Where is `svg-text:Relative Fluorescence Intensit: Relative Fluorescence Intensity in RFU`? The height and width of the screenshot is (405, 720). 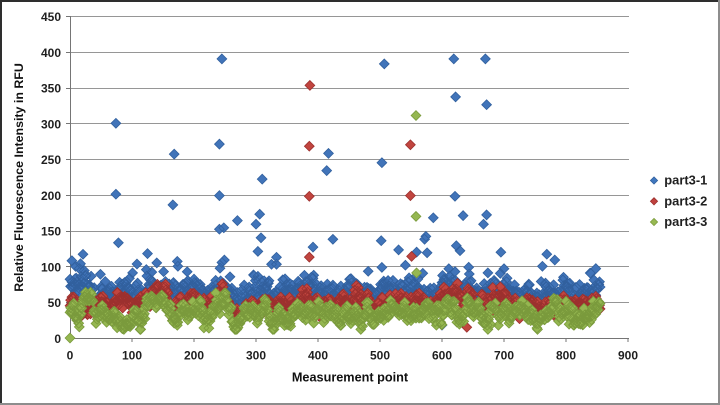
svg-text:Relative Fluorescence Intensit: Relative Fluorescence Intensity in RFU is located at coordinates (19, 177).